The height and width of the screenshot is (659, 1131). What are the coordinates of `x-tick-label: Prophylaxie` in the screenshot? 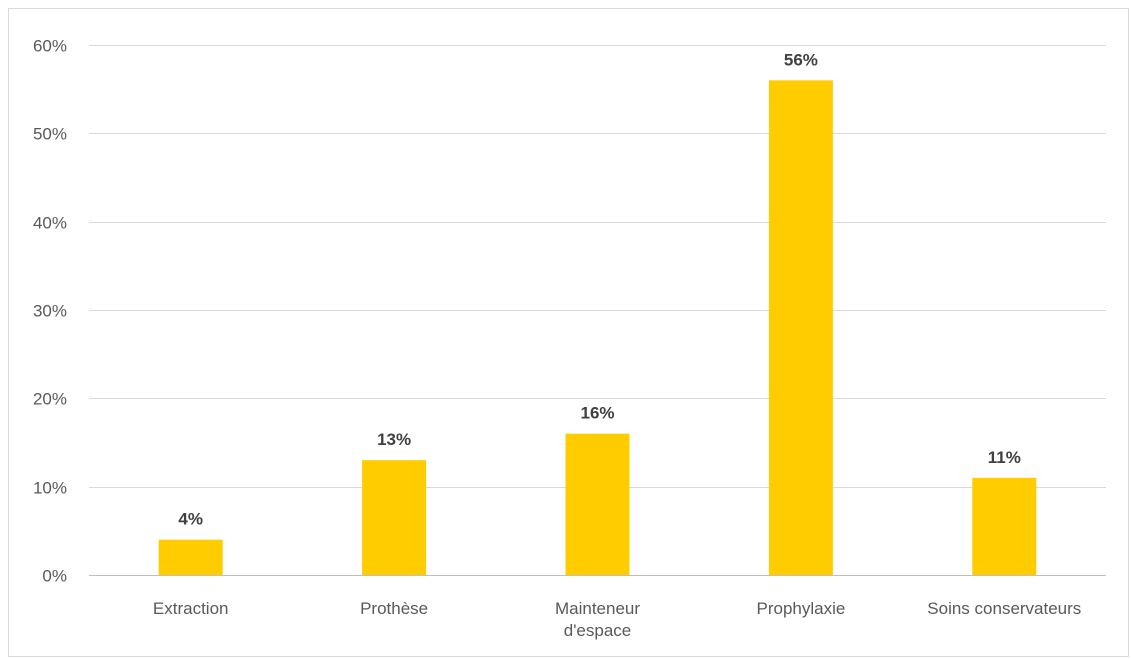 It's located at (800, 608).